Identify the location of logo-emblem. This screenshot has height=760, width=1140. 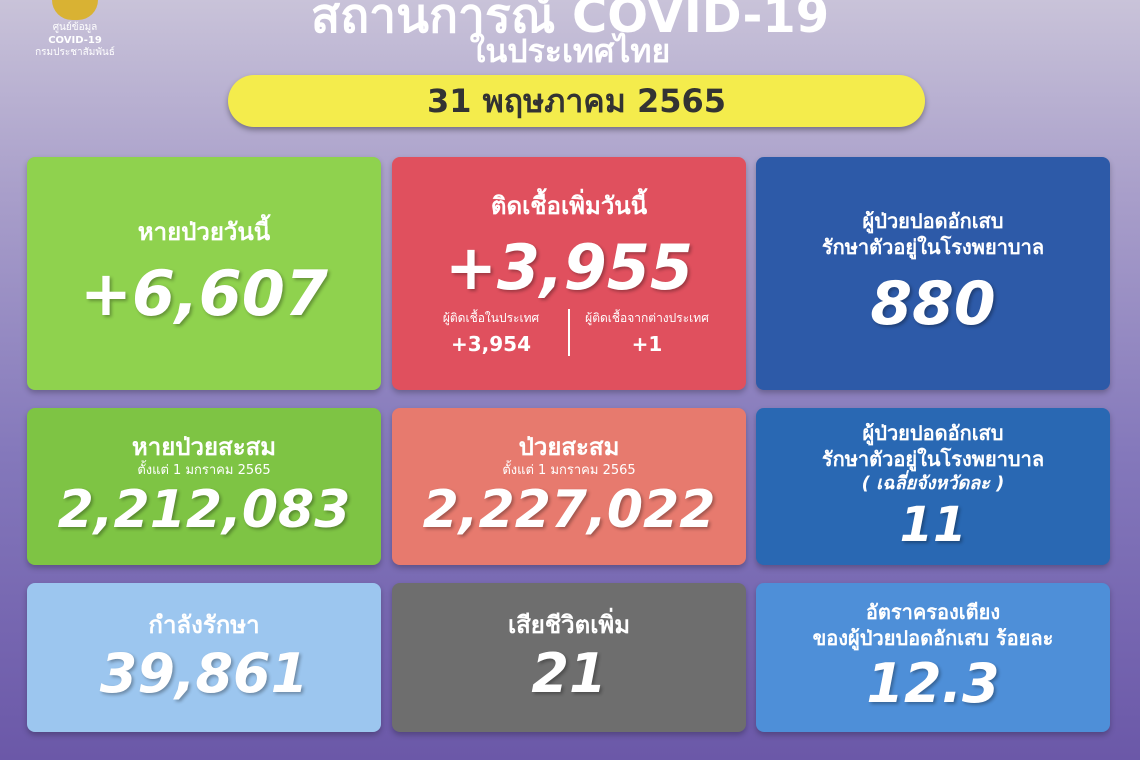
(75, 10).